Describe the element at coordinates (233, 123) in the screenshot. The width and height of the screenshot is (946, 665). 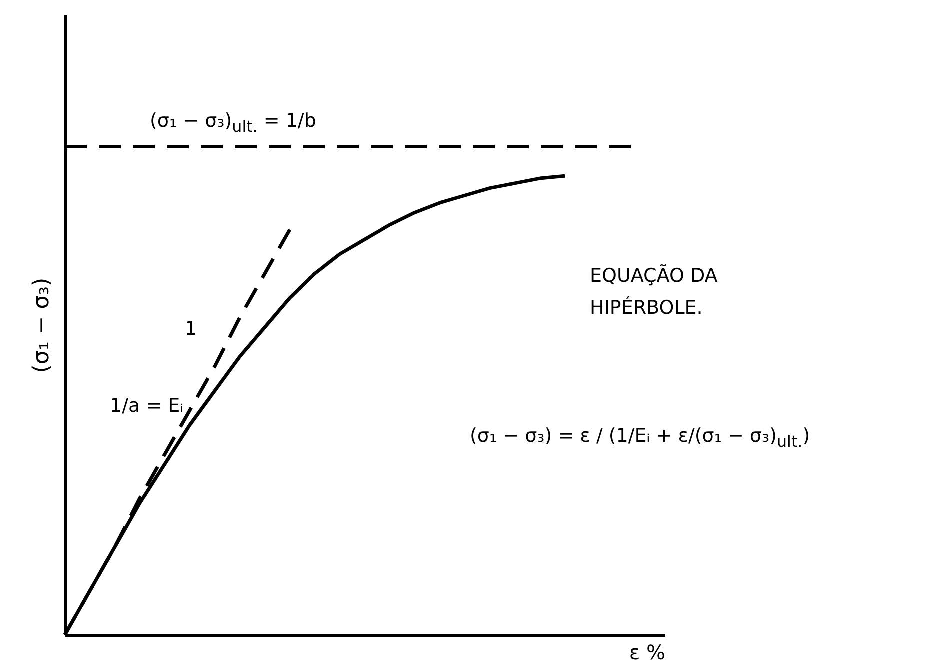
I see `text: (σ₁ − σ₃)$_{ult.}$ = 1/b` at that location.